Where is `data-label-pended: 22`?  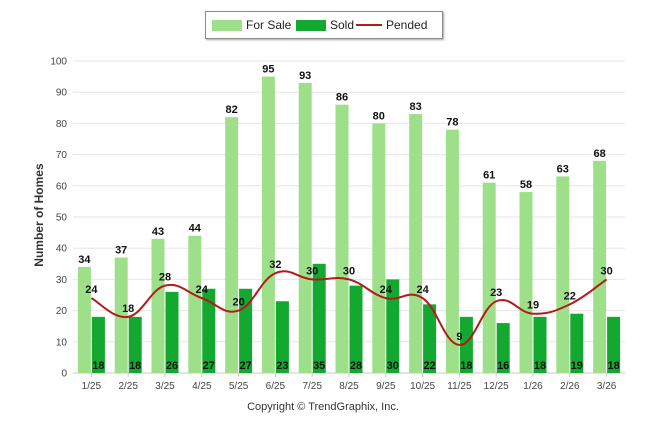 data-label-pended: 22 is located at coordinates (570, 296).